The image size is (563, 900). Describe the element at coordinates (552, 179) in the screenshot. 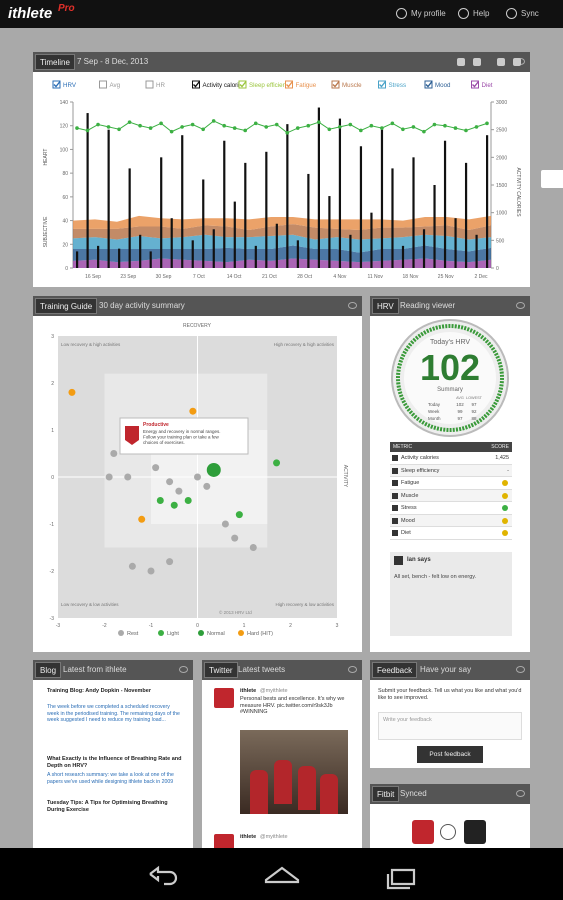

I see `side-tool-button` at that location.